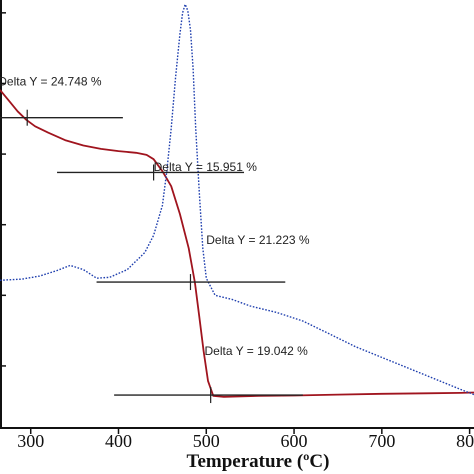  I want to click on x-axis-tick-label-300: 300, so click(30, 441).